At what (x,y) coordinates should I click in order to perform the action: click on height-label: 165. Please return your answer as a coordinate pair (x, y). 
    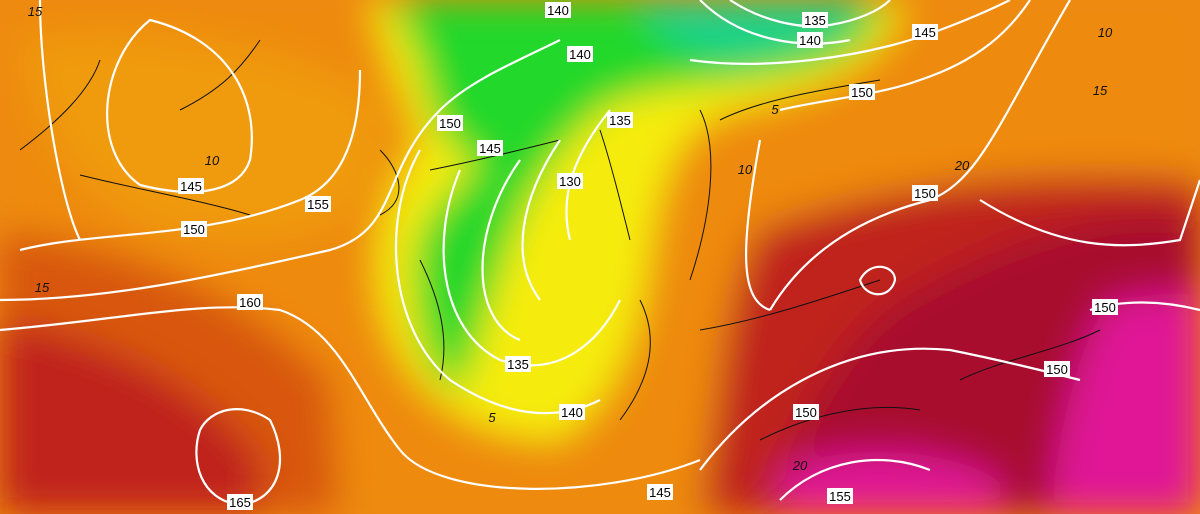
    Looking at the image, I should click on (240, 502).